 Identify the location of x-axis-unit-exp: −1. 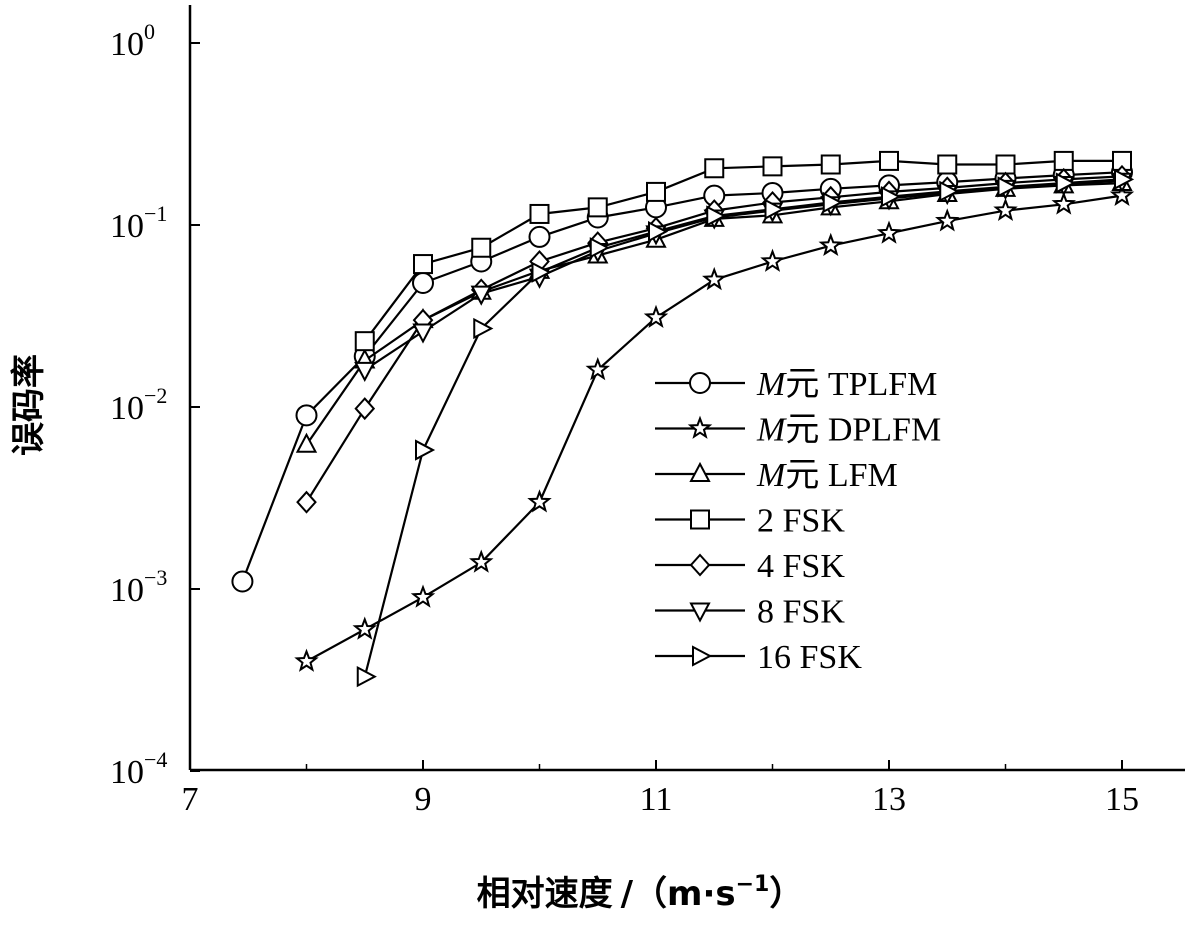
(753, 884).